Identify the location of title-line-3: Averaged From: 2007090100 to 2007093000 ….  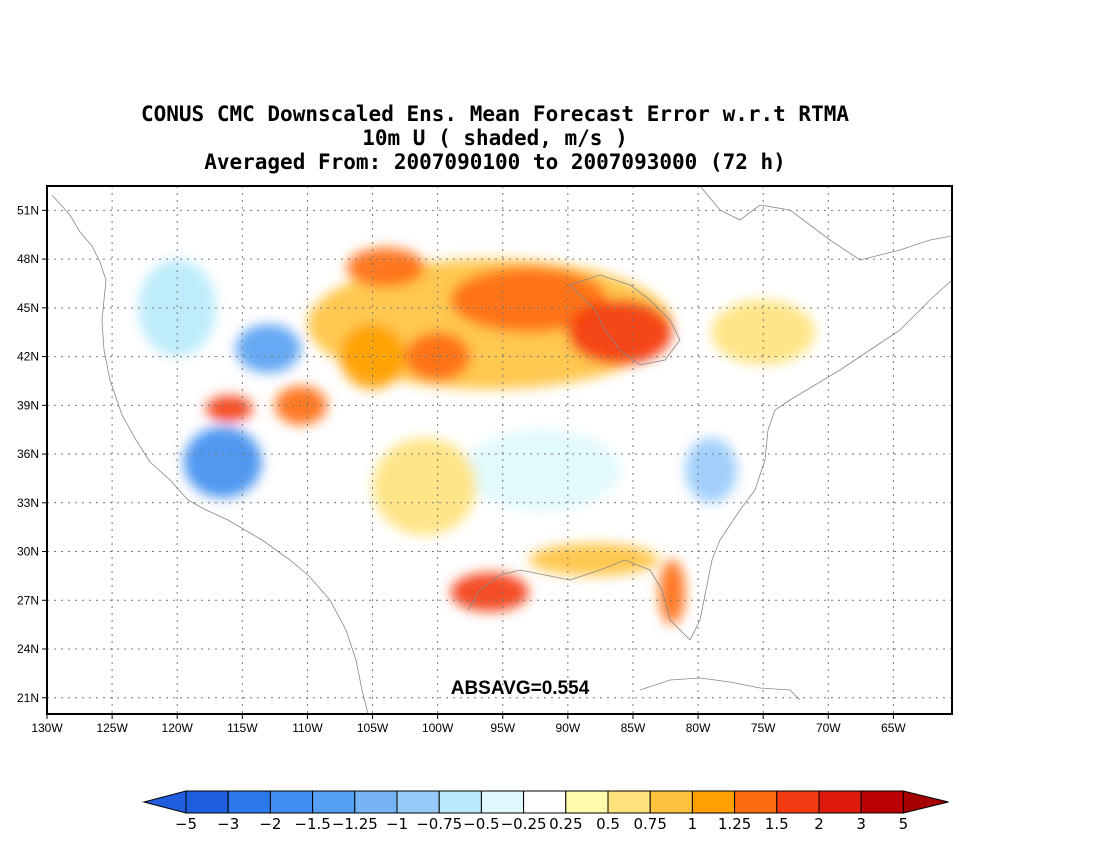
(495, 162).